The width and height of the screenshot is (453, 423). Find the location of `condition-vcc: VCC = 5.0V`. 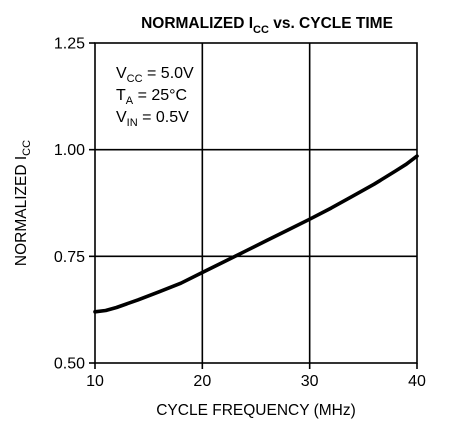

condition-vcc: VCC = 5.0V is located at coordinates (155, 75).